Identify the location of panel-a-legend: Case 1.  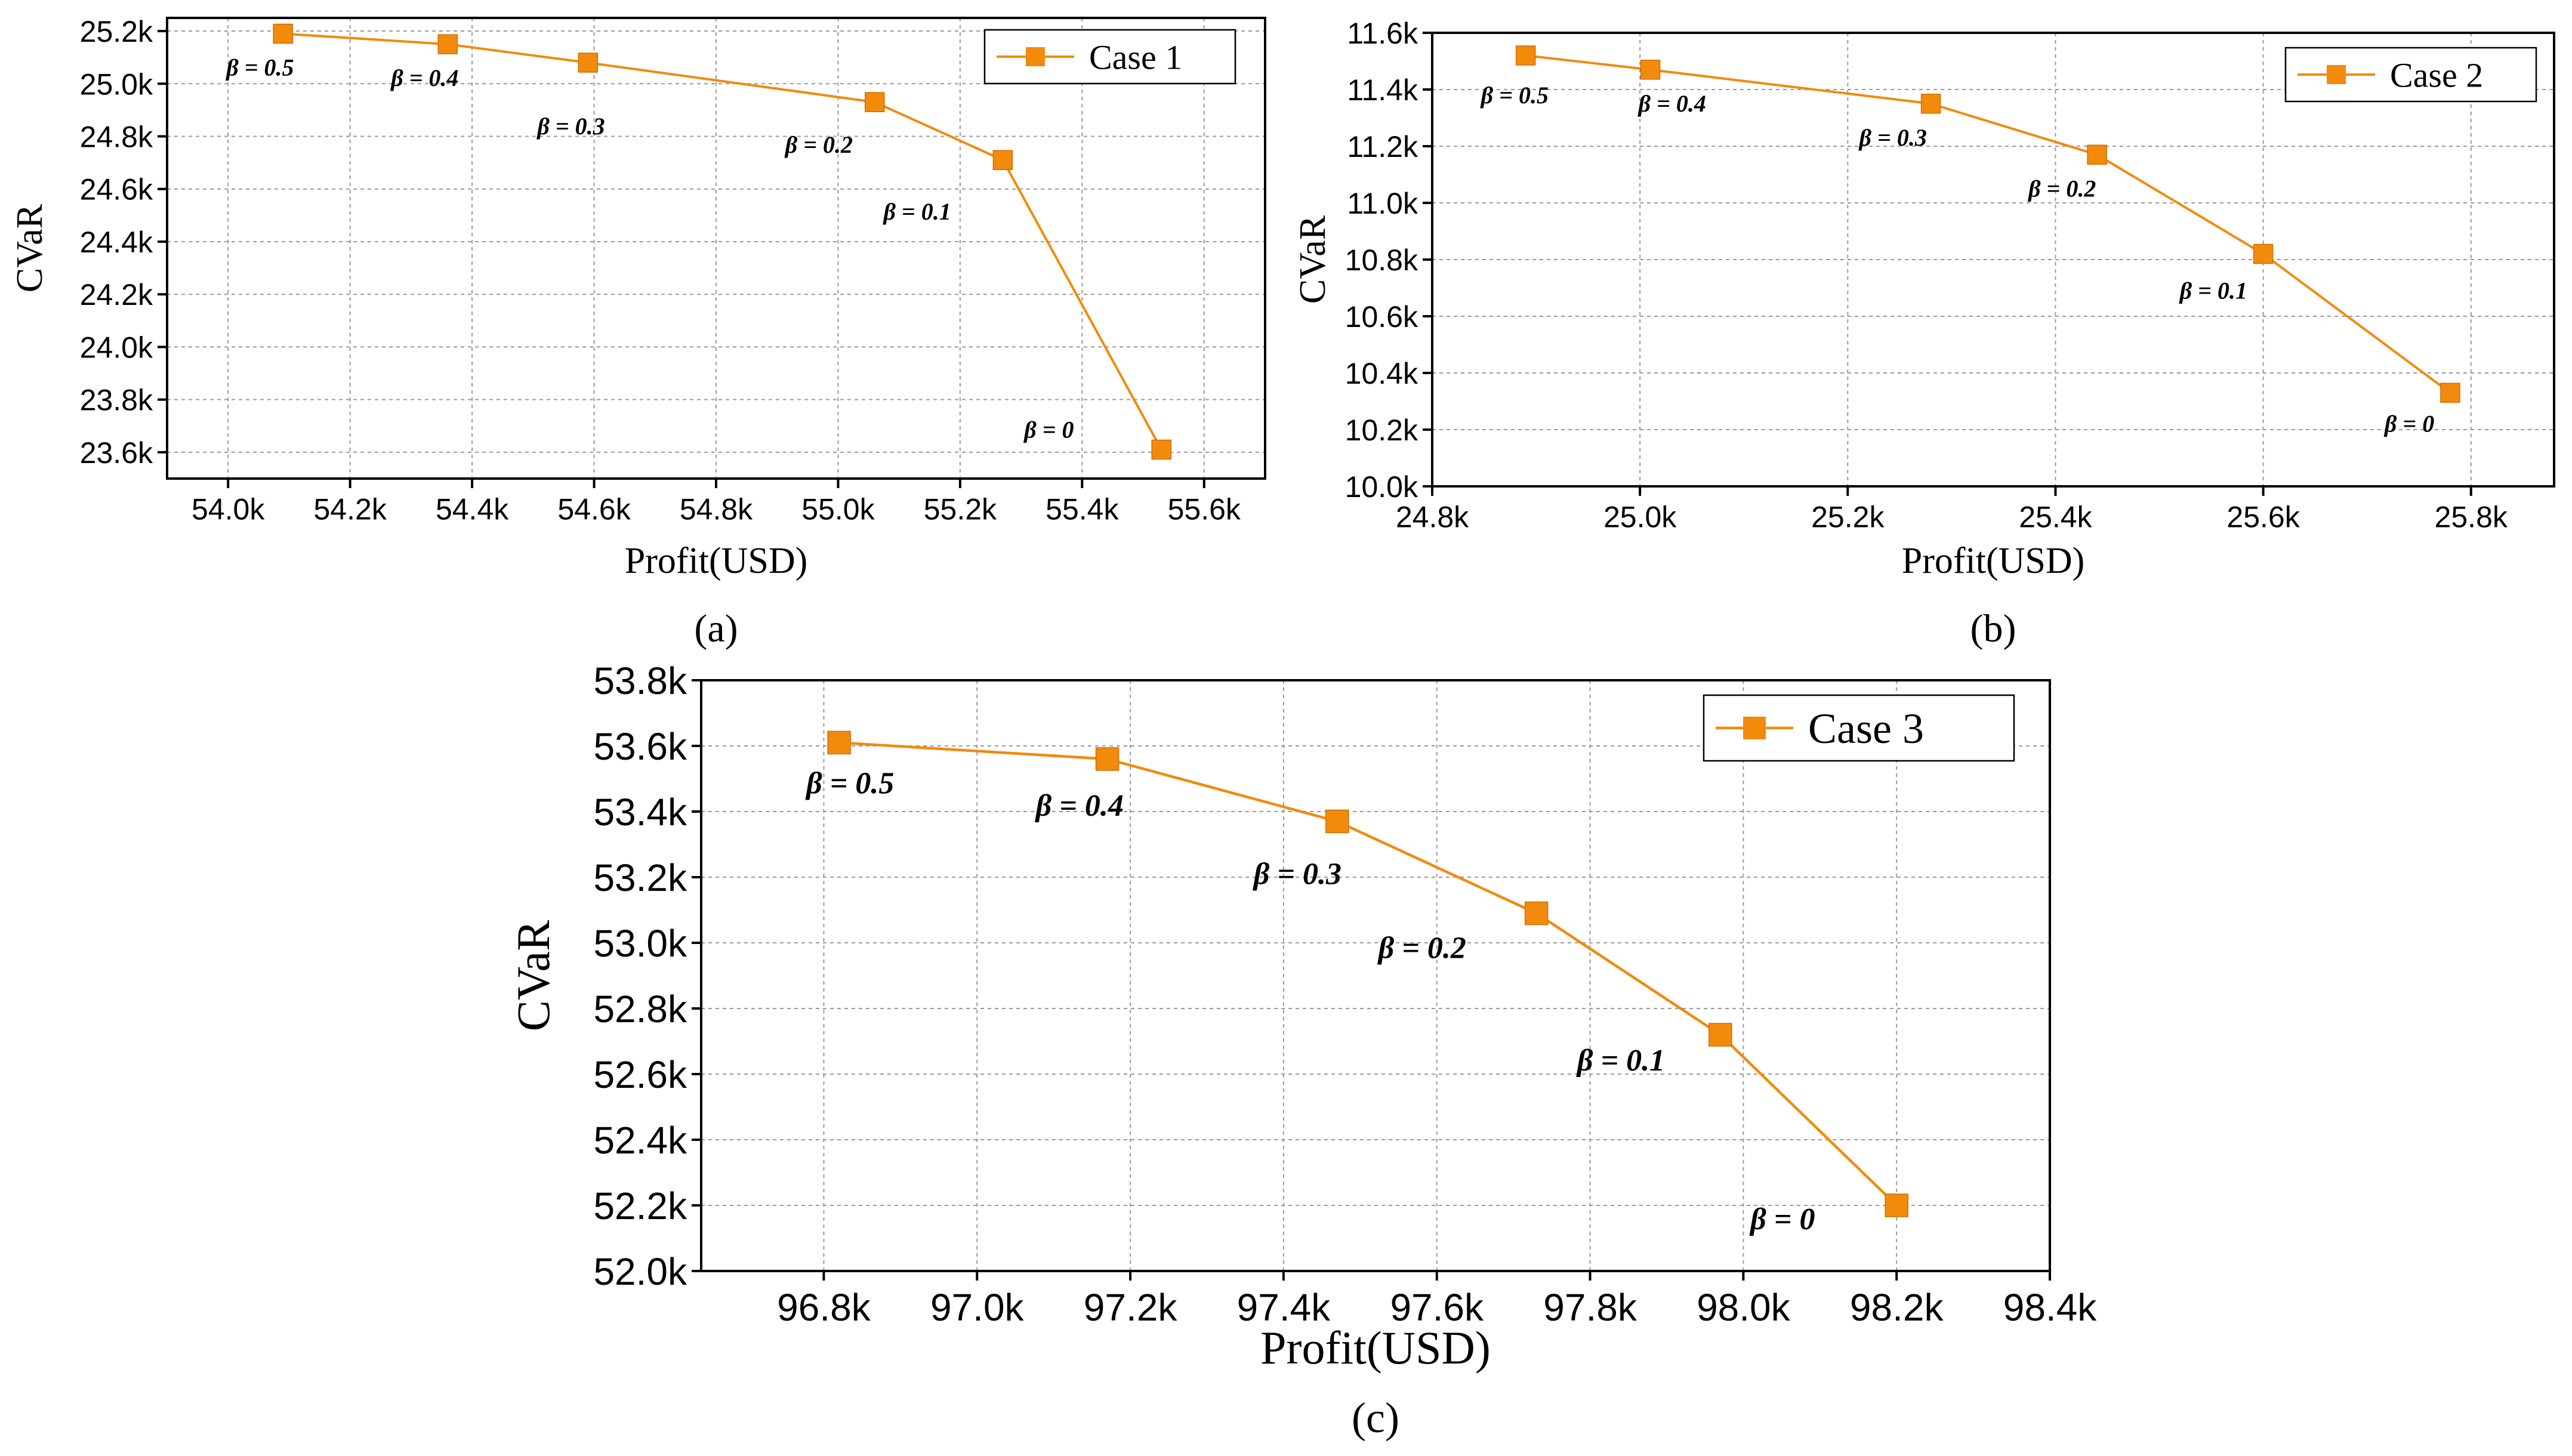
(1110, 57).